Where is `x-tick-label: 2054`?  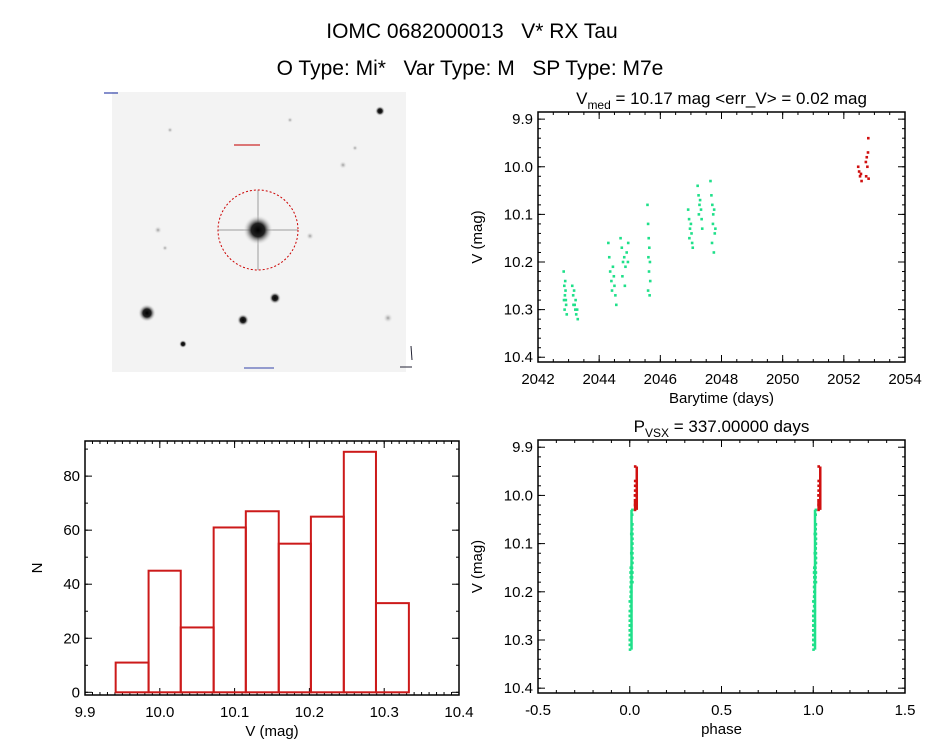
x-tick-label: 2054 is located at coordinates (904, 379).